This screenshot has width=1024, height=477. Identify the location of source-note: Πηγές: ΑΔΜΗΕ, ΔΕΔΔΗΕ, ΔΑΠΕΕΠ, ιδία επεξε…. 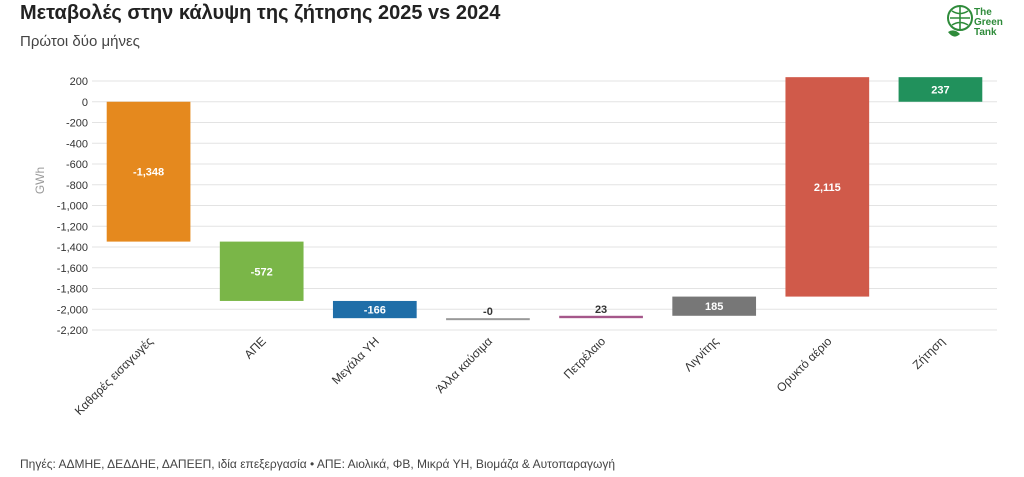
(318, 464).